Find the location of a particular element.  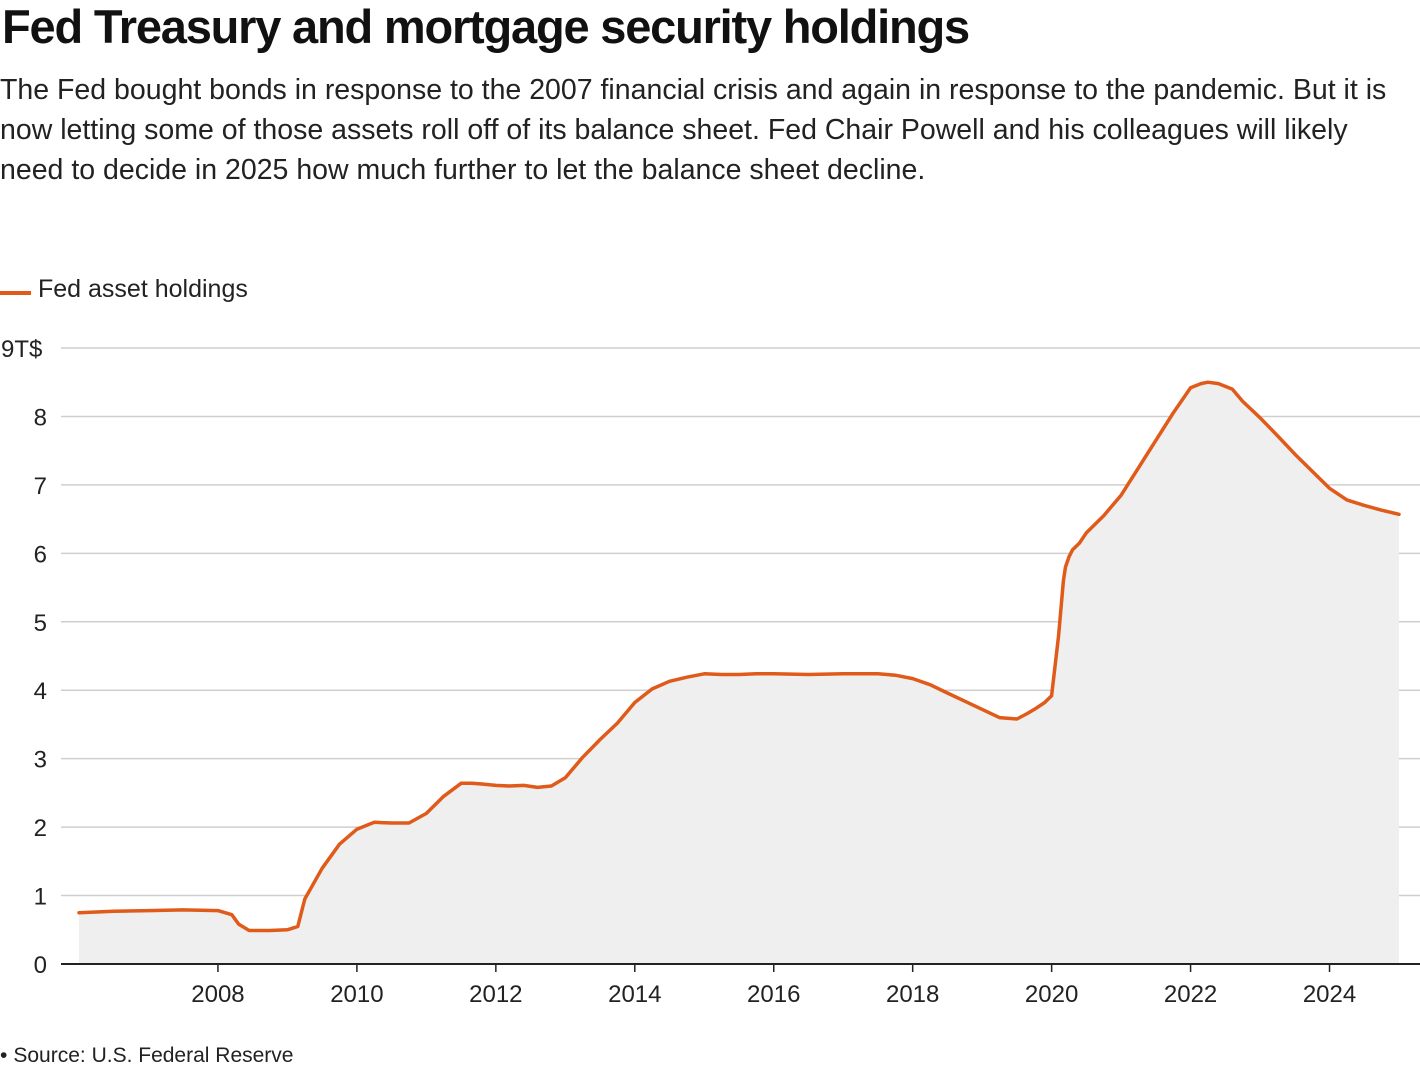

x-tick-label: 2008 is located at coordinates (217, 994).